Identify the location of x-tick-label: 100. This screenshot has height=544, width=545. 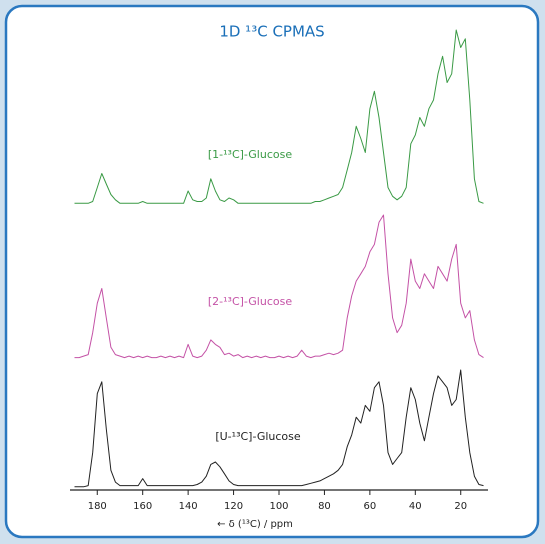
(278, 506).